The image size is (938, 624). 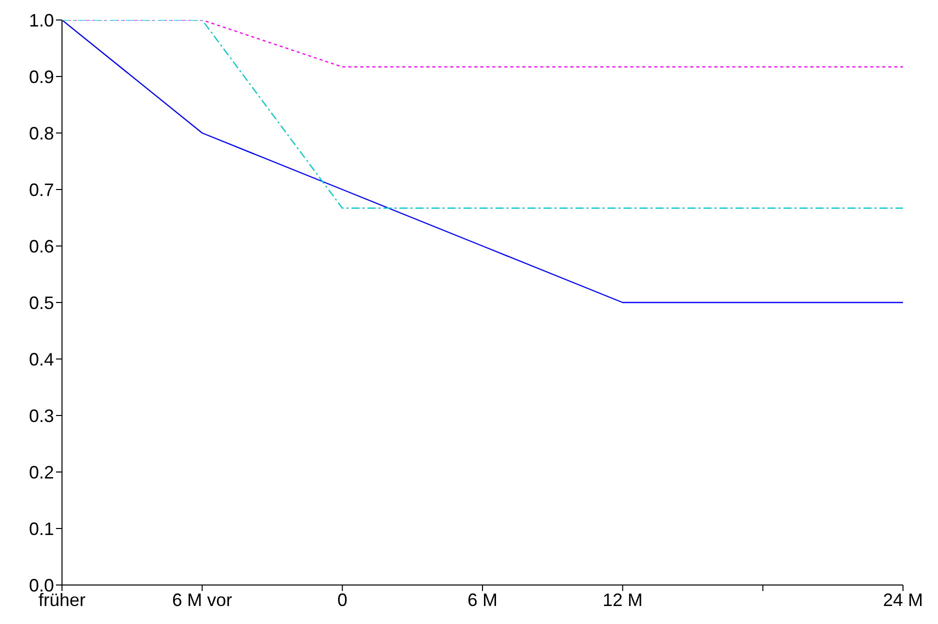 I want to click on y-tick-label: 1.0, so click(x=41, y=20).